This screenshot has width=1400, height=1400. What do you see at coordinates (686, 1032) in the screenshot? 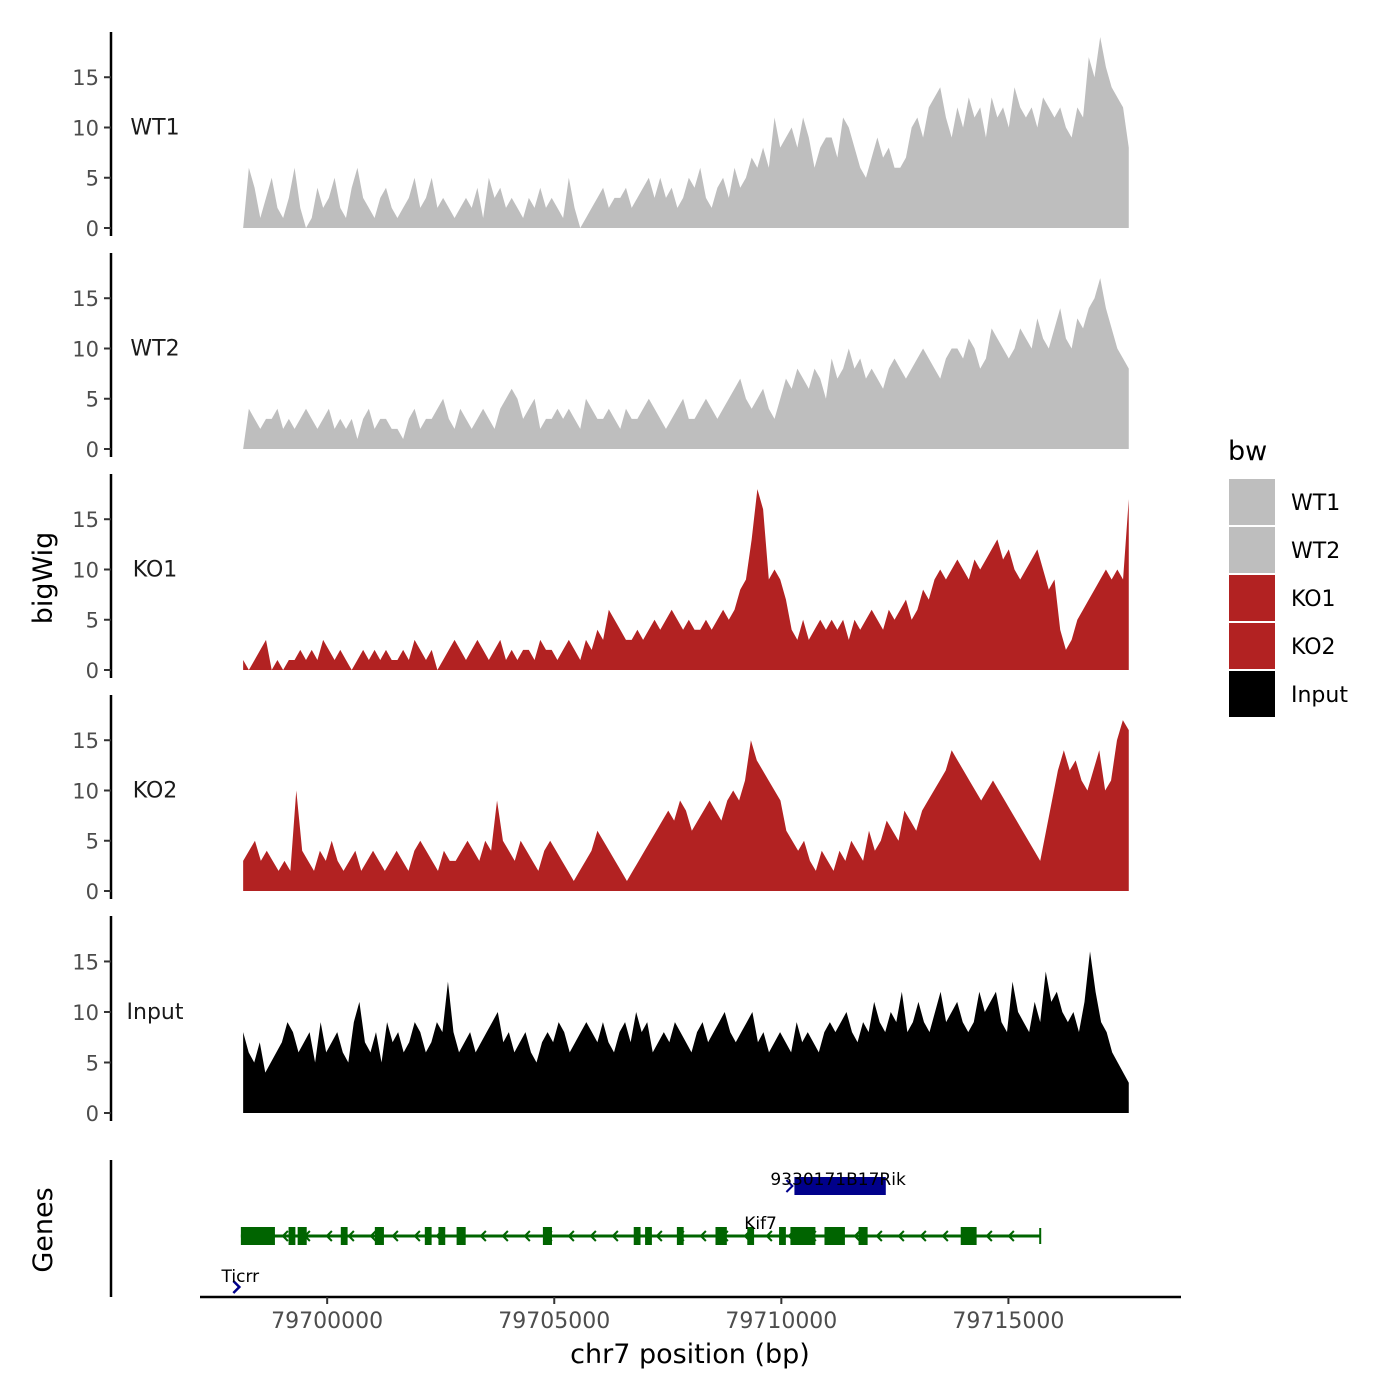
I see `signal-area-input` at bounding box center [686, 1032].